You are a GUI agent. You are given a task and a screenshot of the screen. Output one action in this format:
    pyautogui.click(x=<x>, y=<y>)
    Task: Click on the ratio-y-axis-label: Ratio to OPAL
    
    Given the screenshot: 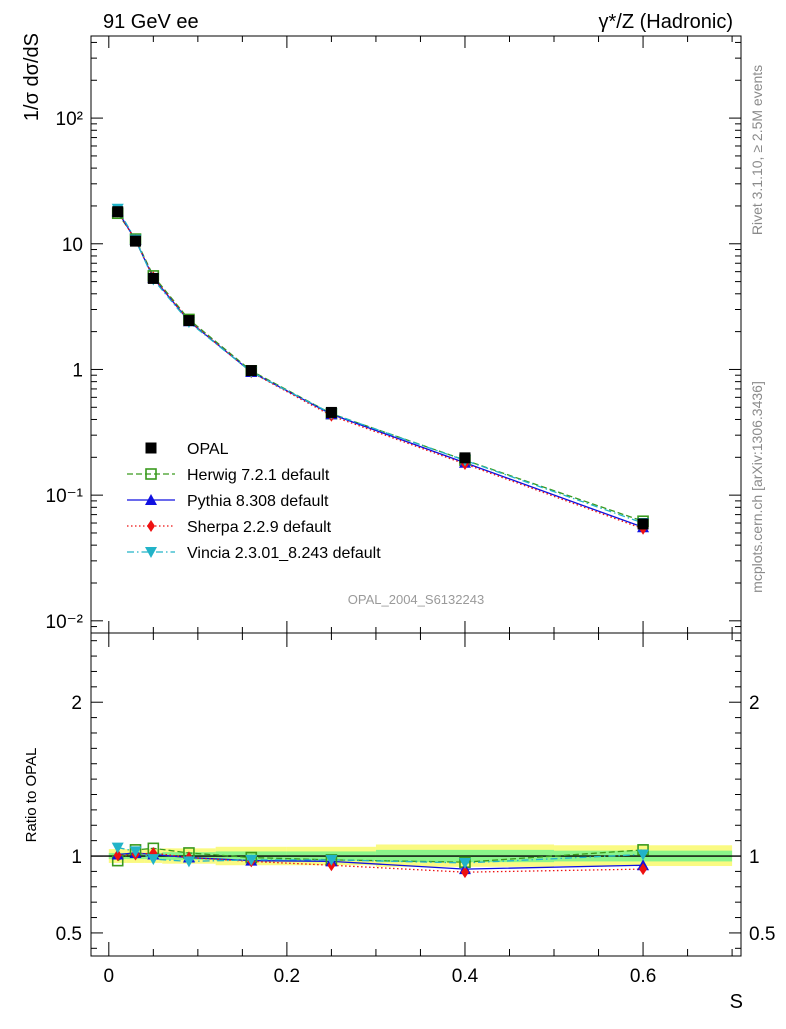 What is the action you would take?
    pyautogui.click(x=31, y=795)
    